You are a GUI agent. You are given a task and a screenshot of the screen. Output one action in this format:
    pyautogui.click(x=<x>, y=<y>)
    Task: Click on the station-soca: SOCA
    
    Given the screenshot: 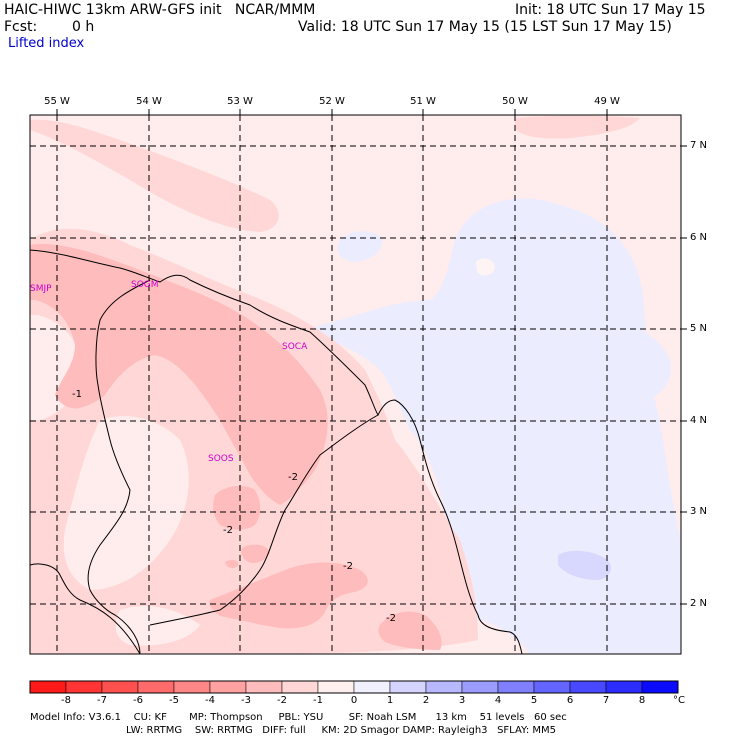 What is the action you would take?
    pyautogui.click(x=295, y=347)
    